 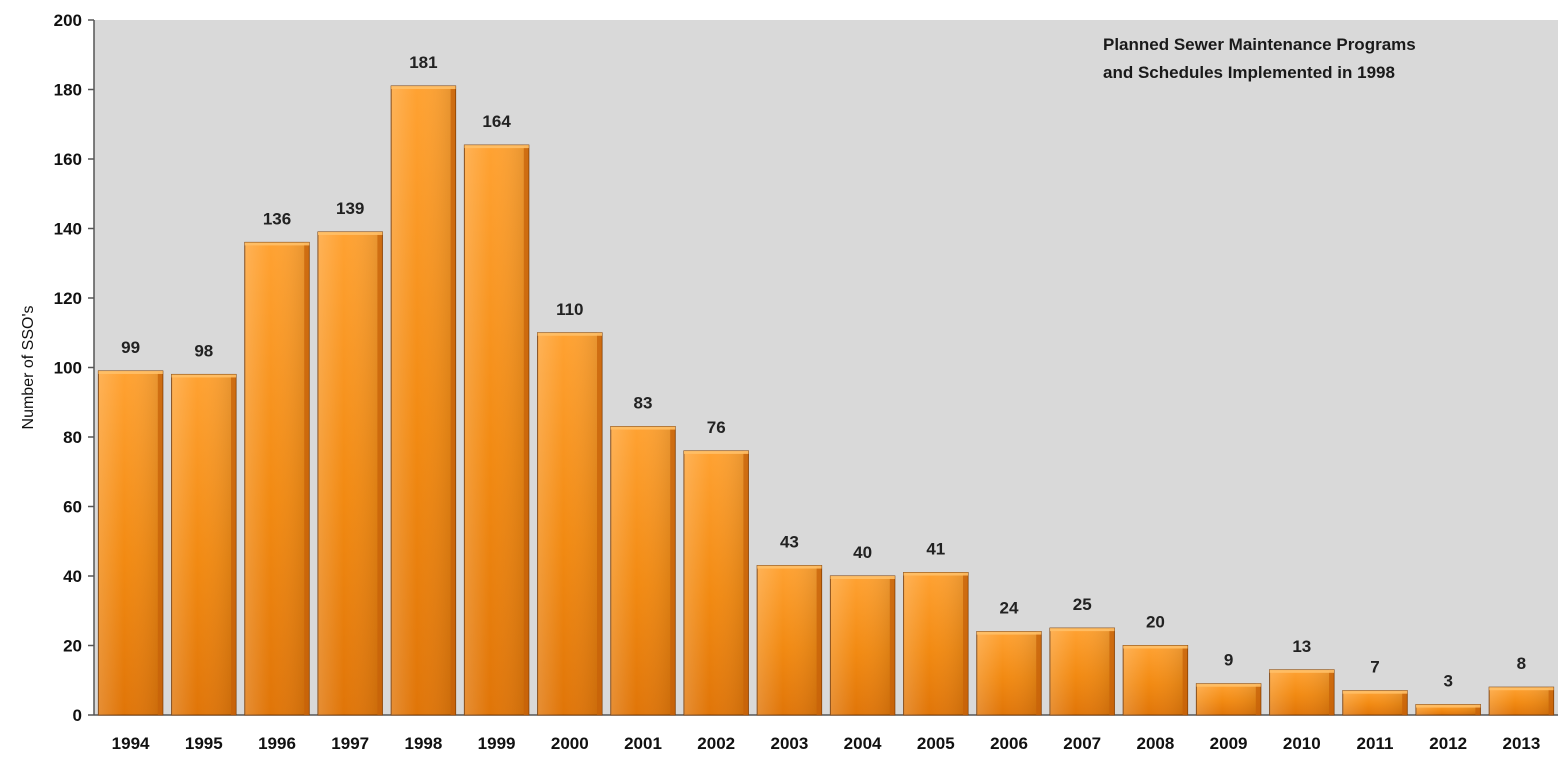 I want to click on x-tick-label: 2011, so click(x=1375, y=743).